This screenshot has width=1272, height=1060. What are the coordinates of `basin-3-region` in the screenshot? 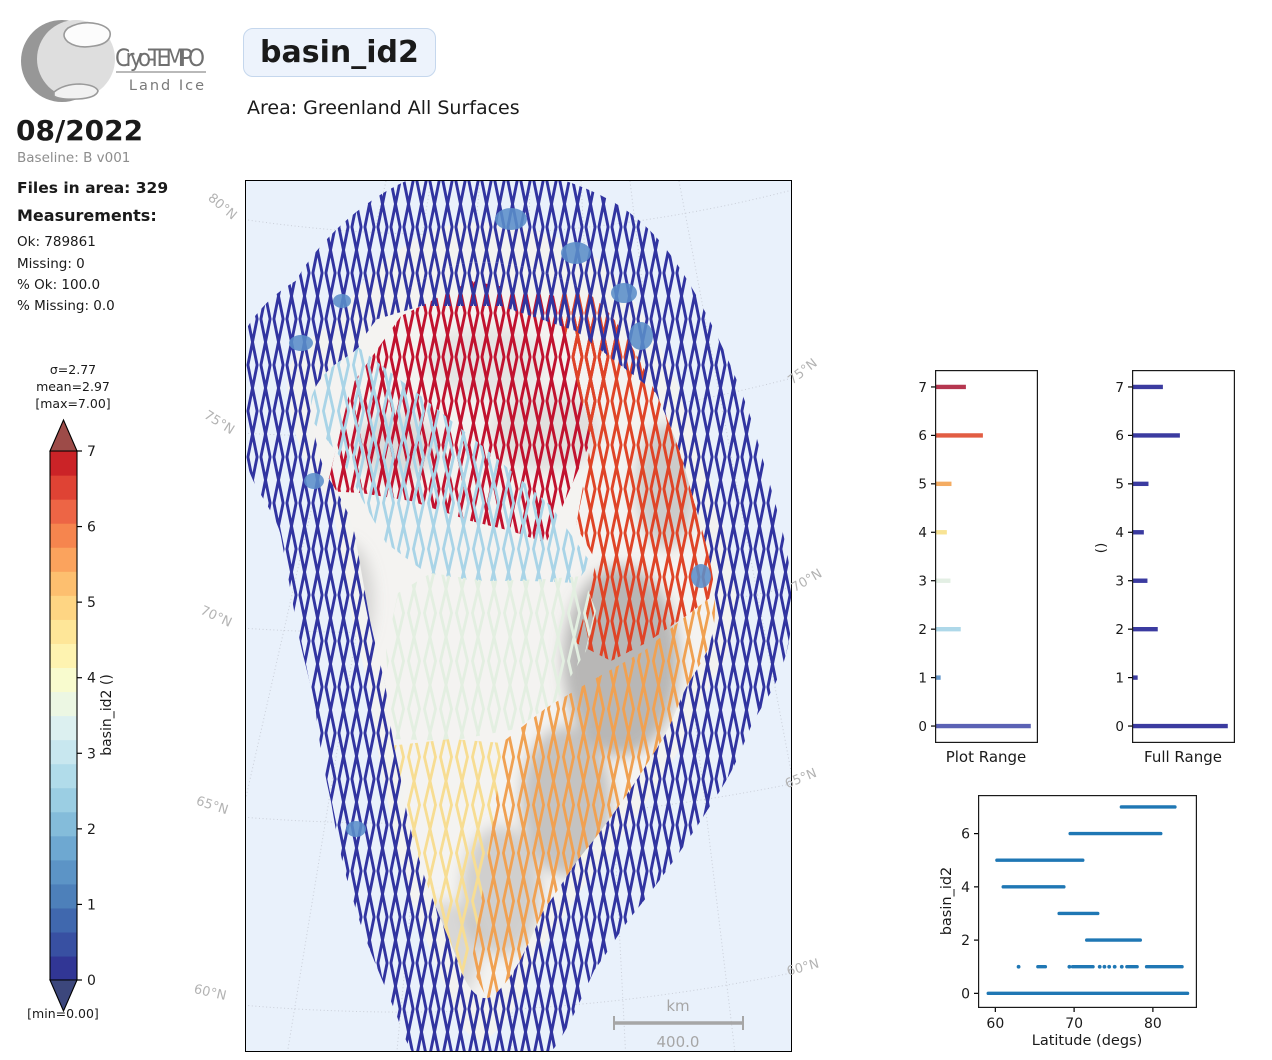 It's located at (491, 657).